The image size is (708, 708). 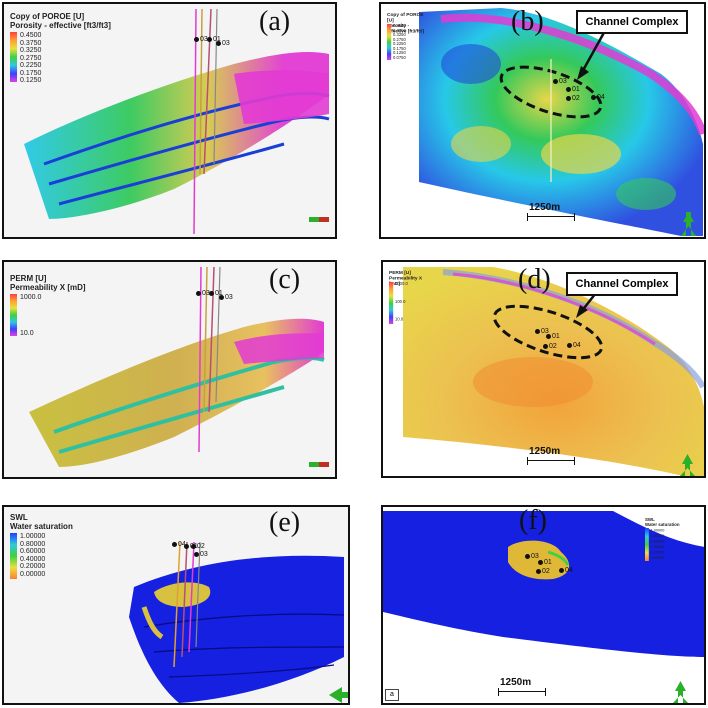 What do you see at coordinates (534, 279) in the screenshot?
I see `panel-label: (d)` at bounding box center [534, 279].